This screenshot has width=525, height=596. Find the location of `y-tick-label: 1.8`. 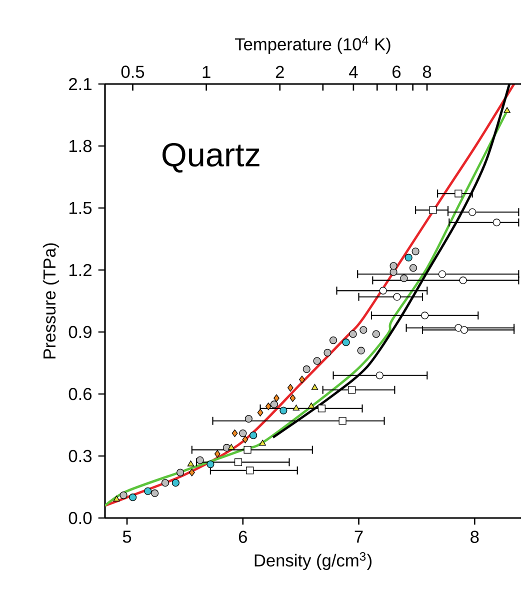

y-tick-label: 1.8 is located at coordinates (81, 146).